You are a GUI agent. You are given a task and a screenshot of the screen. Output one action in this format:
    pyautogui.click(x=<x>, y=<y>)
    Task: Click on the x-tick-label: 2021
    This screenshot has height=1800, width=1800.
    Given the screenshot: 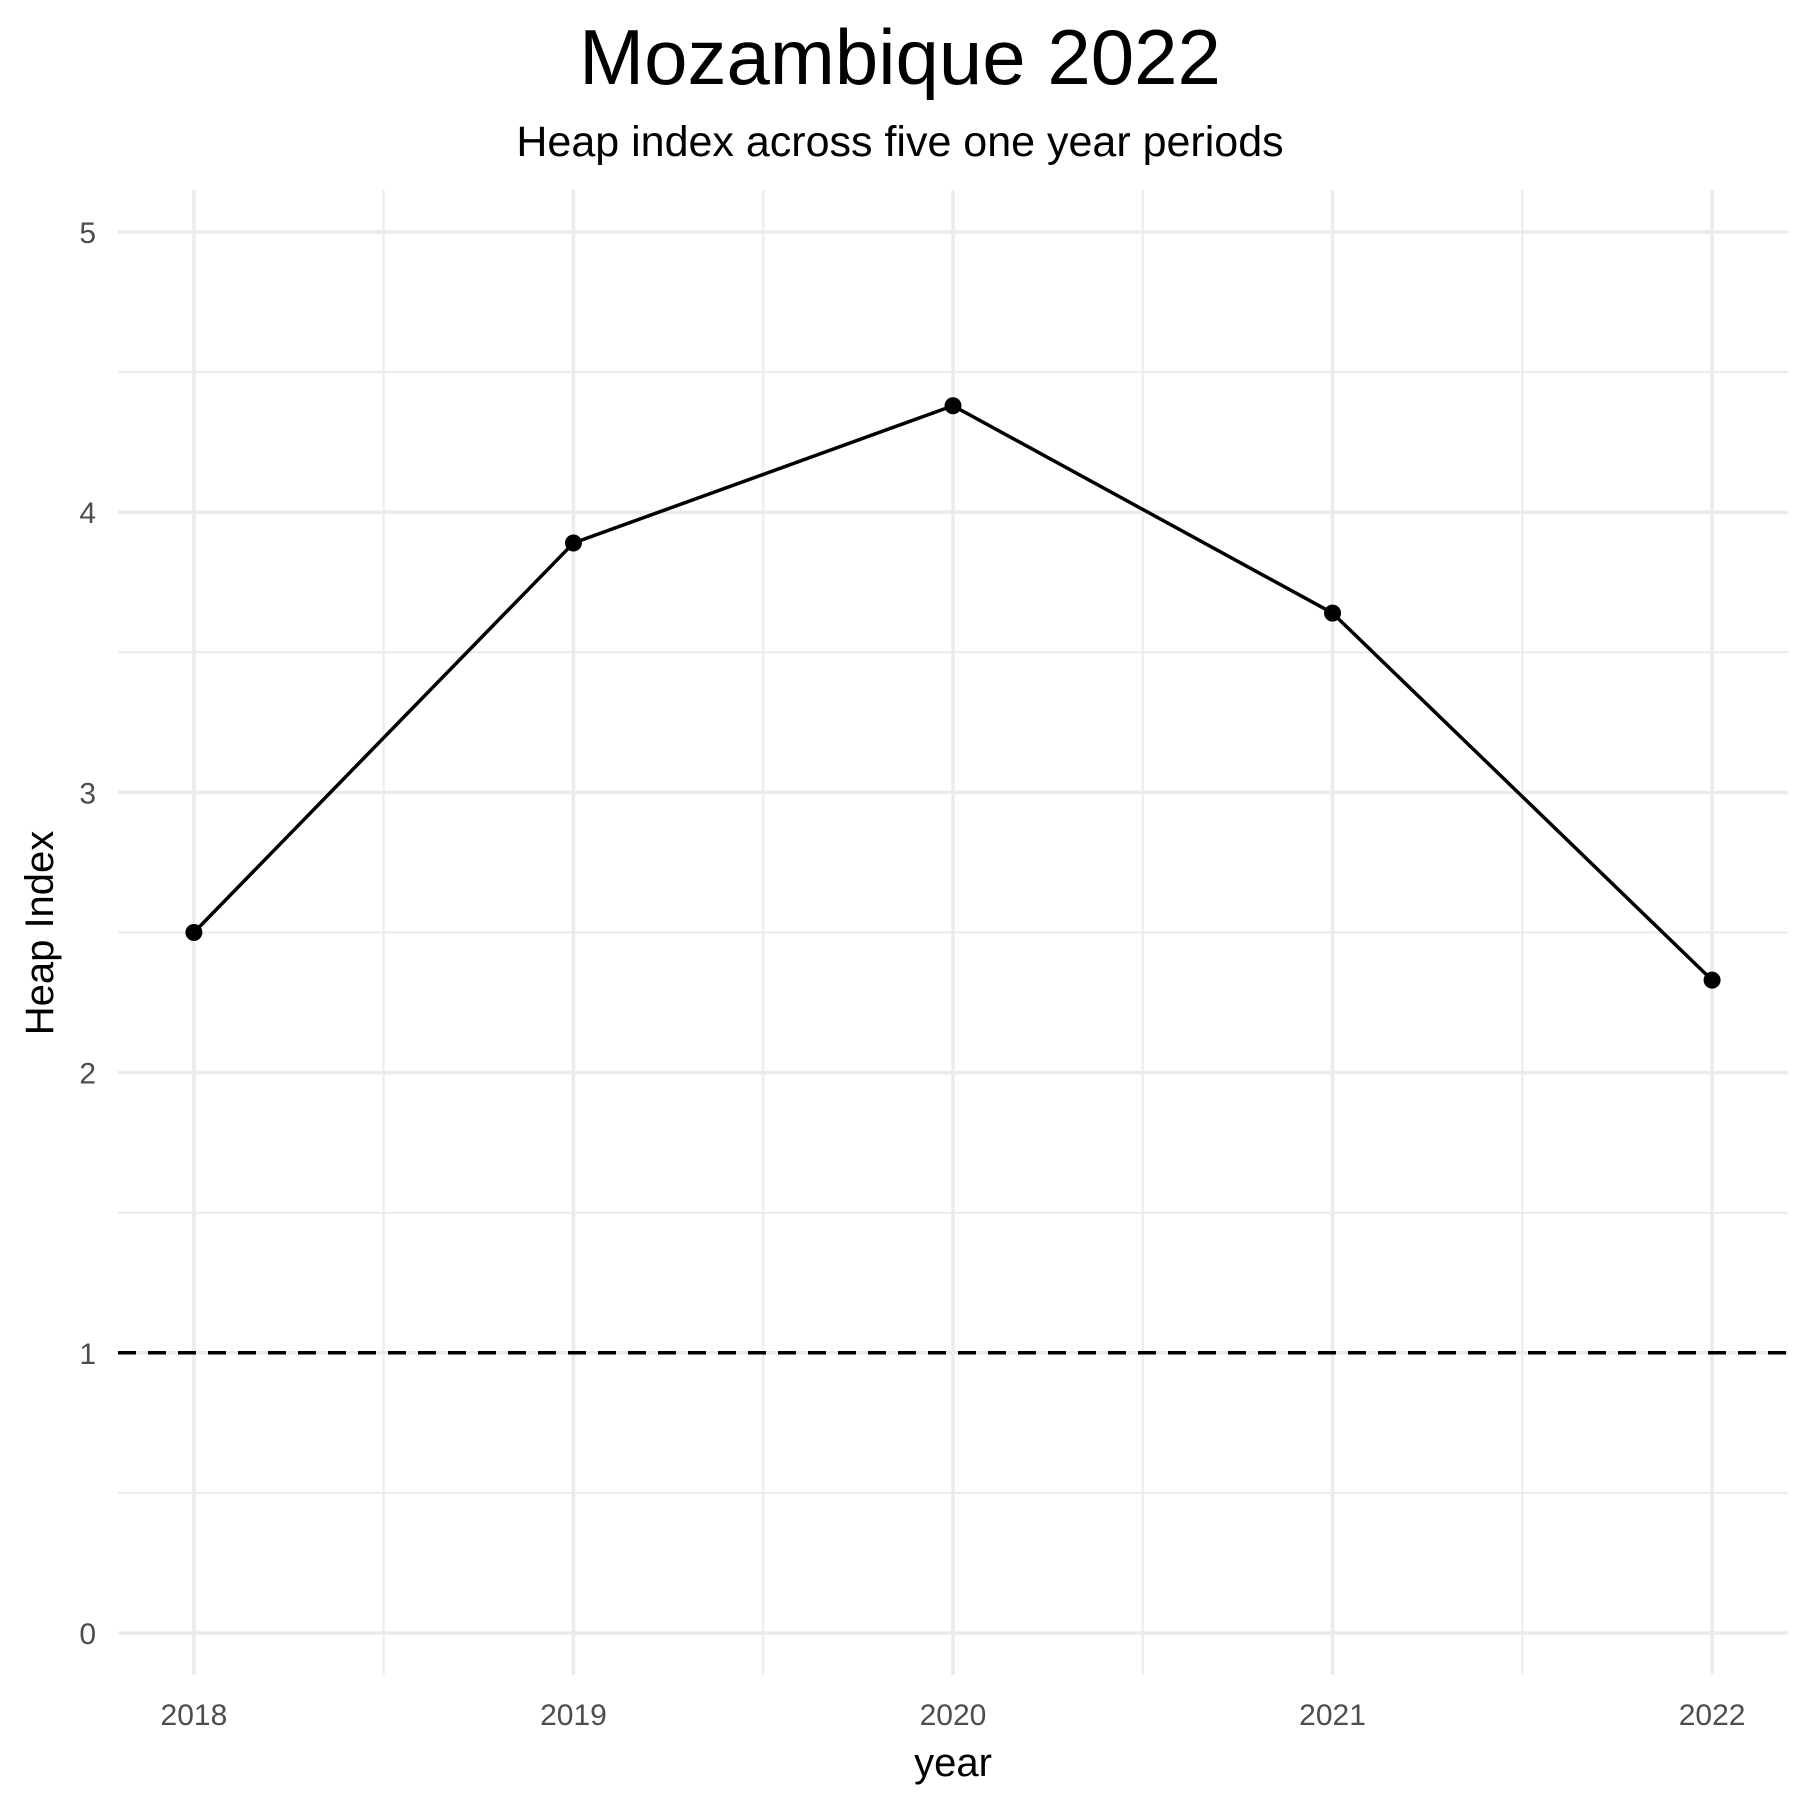 What is the action you would take?
    pyautogui.click(x=1332, y=1715)
    